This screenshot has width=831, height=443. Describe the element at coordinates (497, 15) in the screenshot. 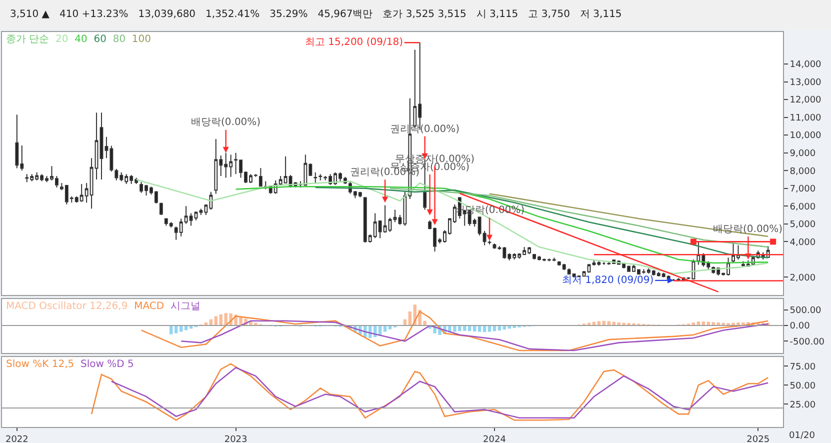

I see `text: 시 3,115` at that location.